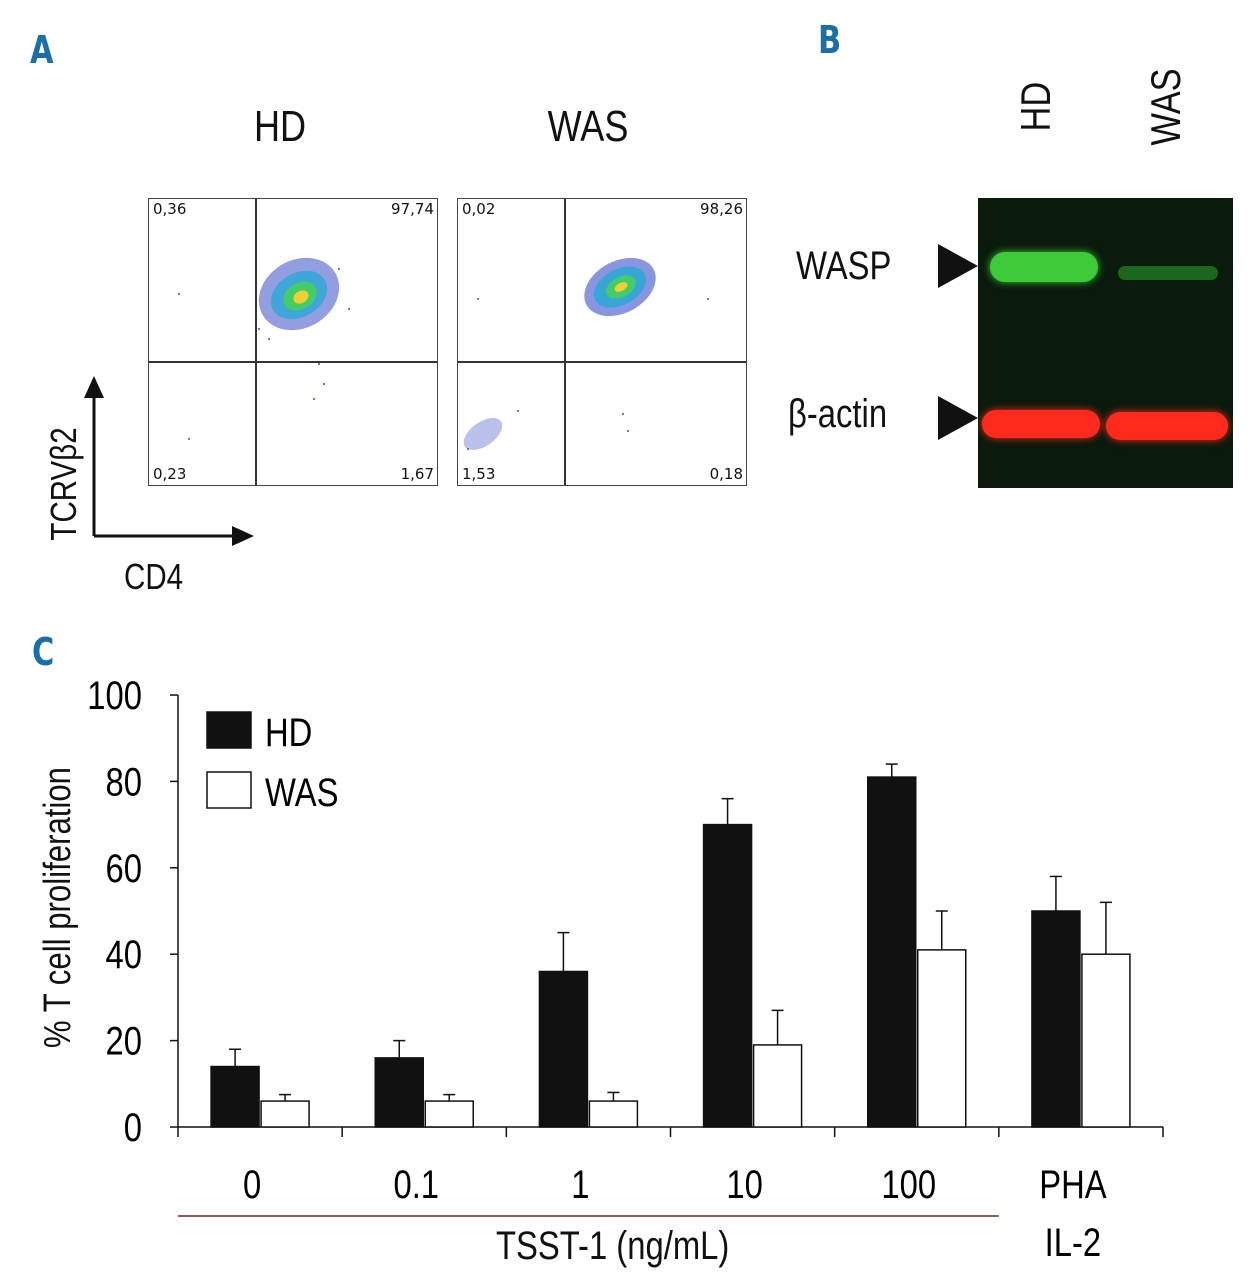 This screenshot has width=1249, height=1280. Describe the element at coordinates (124, 954) in the screenshot. I see `y-tick-label: 40` at that location.